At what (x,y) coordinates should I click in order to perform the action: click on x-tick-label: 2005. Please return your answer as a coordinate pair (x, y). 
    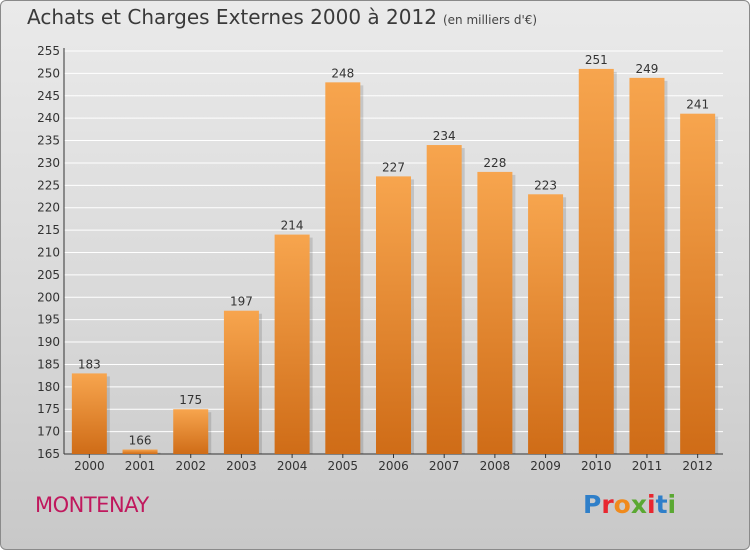
    Looking at the image, I should click on (343, 466).